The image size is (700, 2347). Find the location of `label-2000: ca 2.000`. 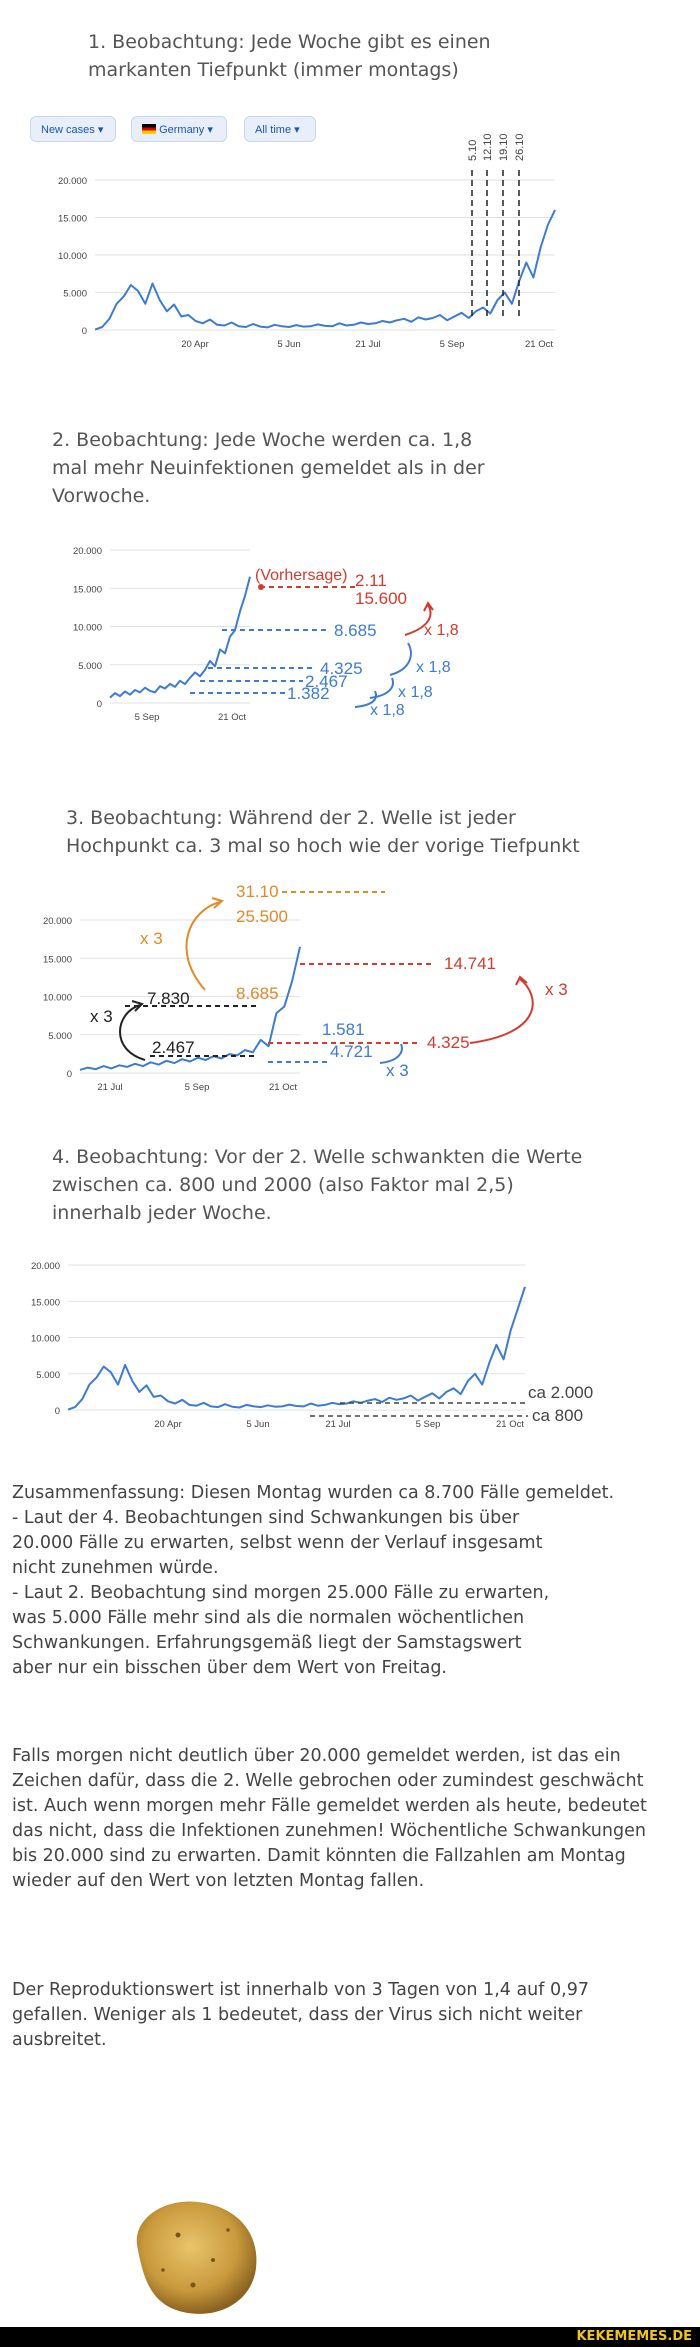

label-2000: ca 2.000 is located at coordinates (560, 1392).